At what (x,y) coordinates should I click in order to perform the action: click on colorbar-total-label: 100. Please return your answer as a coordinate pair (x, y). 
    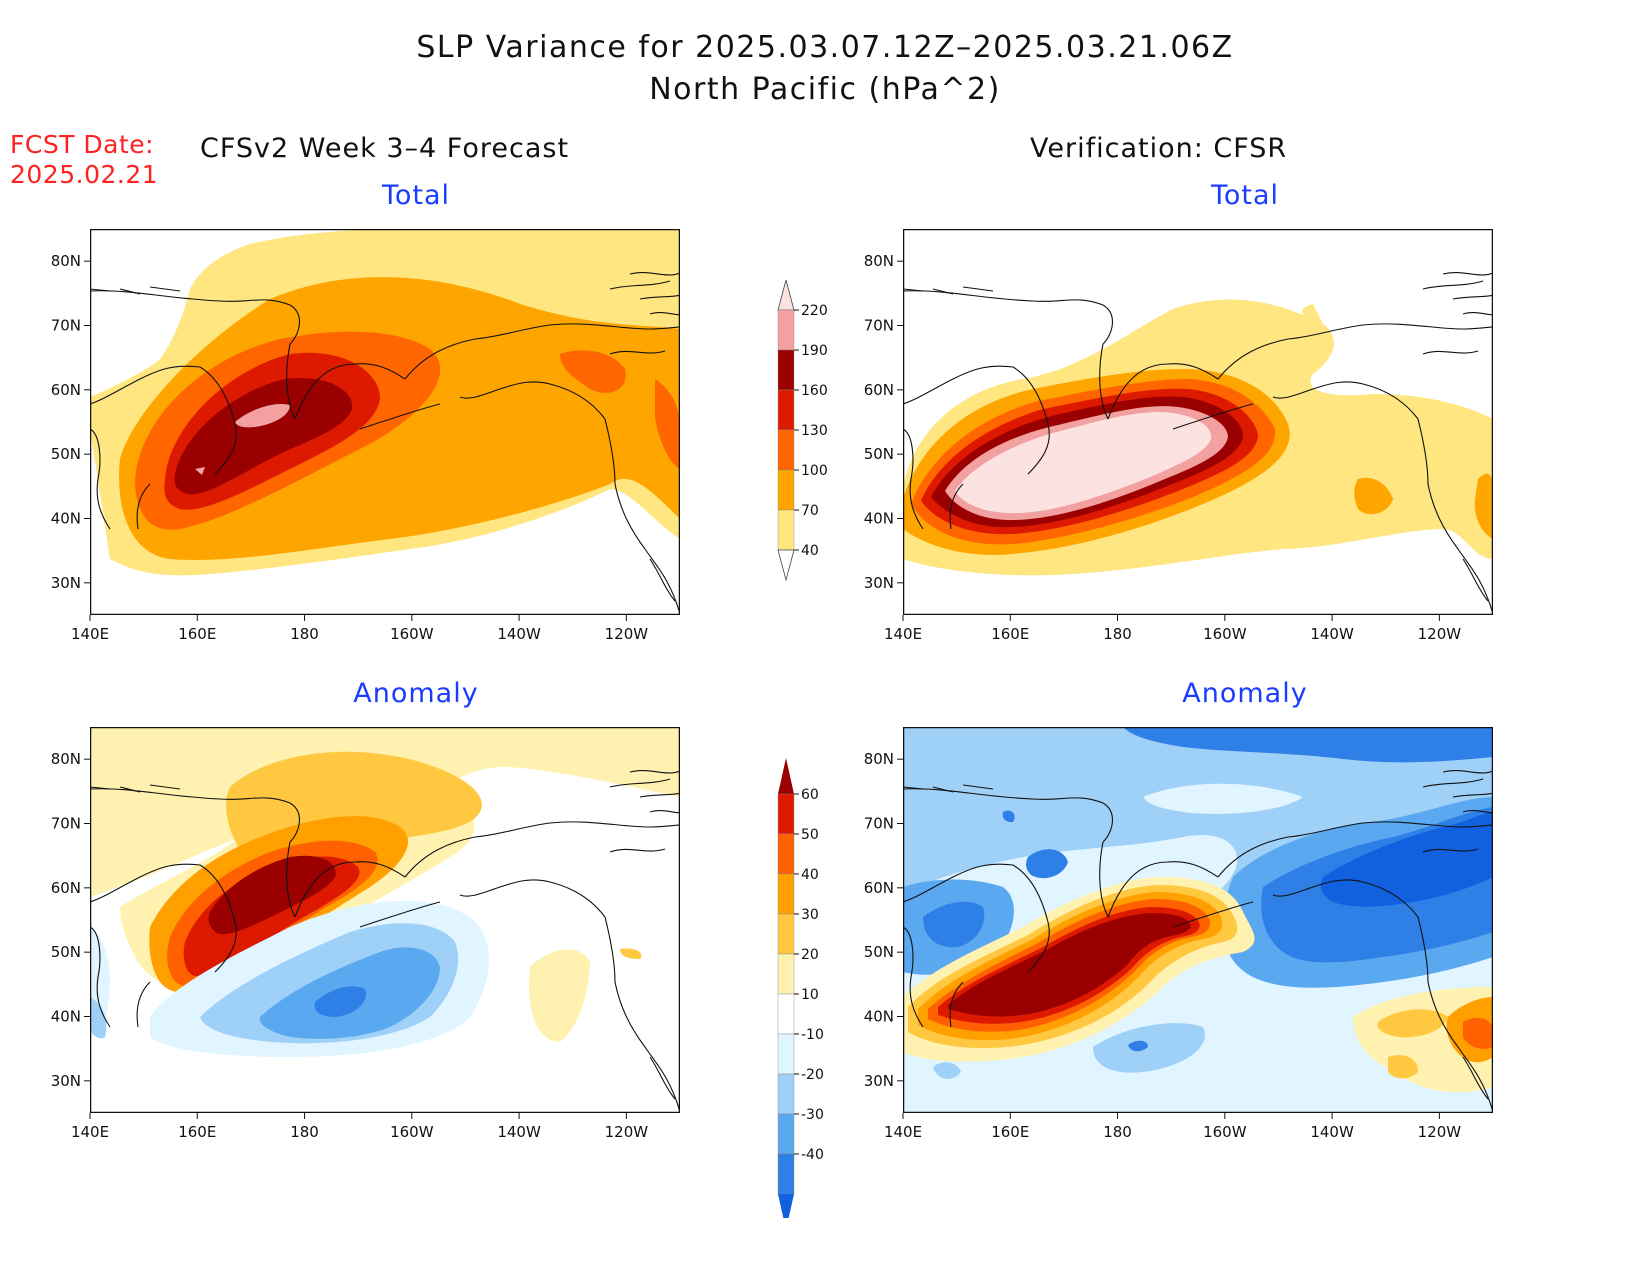
    Looking at the image, I should click on (814, 471).